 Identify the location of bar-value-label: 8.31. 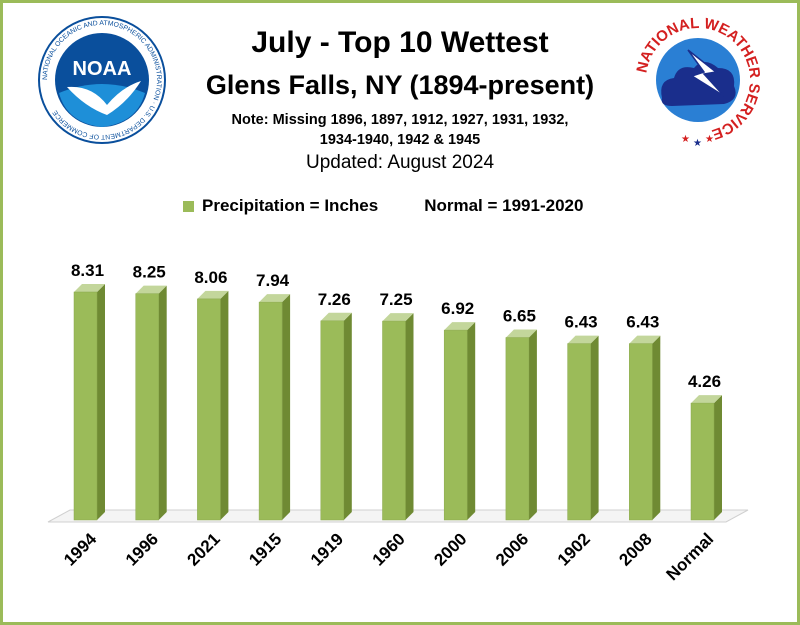
(87, 270).